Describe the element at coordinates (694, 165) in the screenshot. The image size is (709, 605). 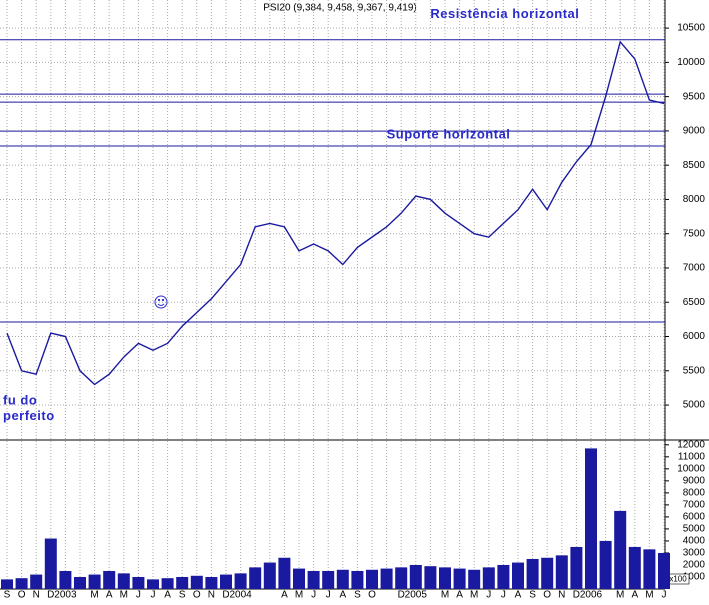
I see `y-tick-label: 8500` at that location.